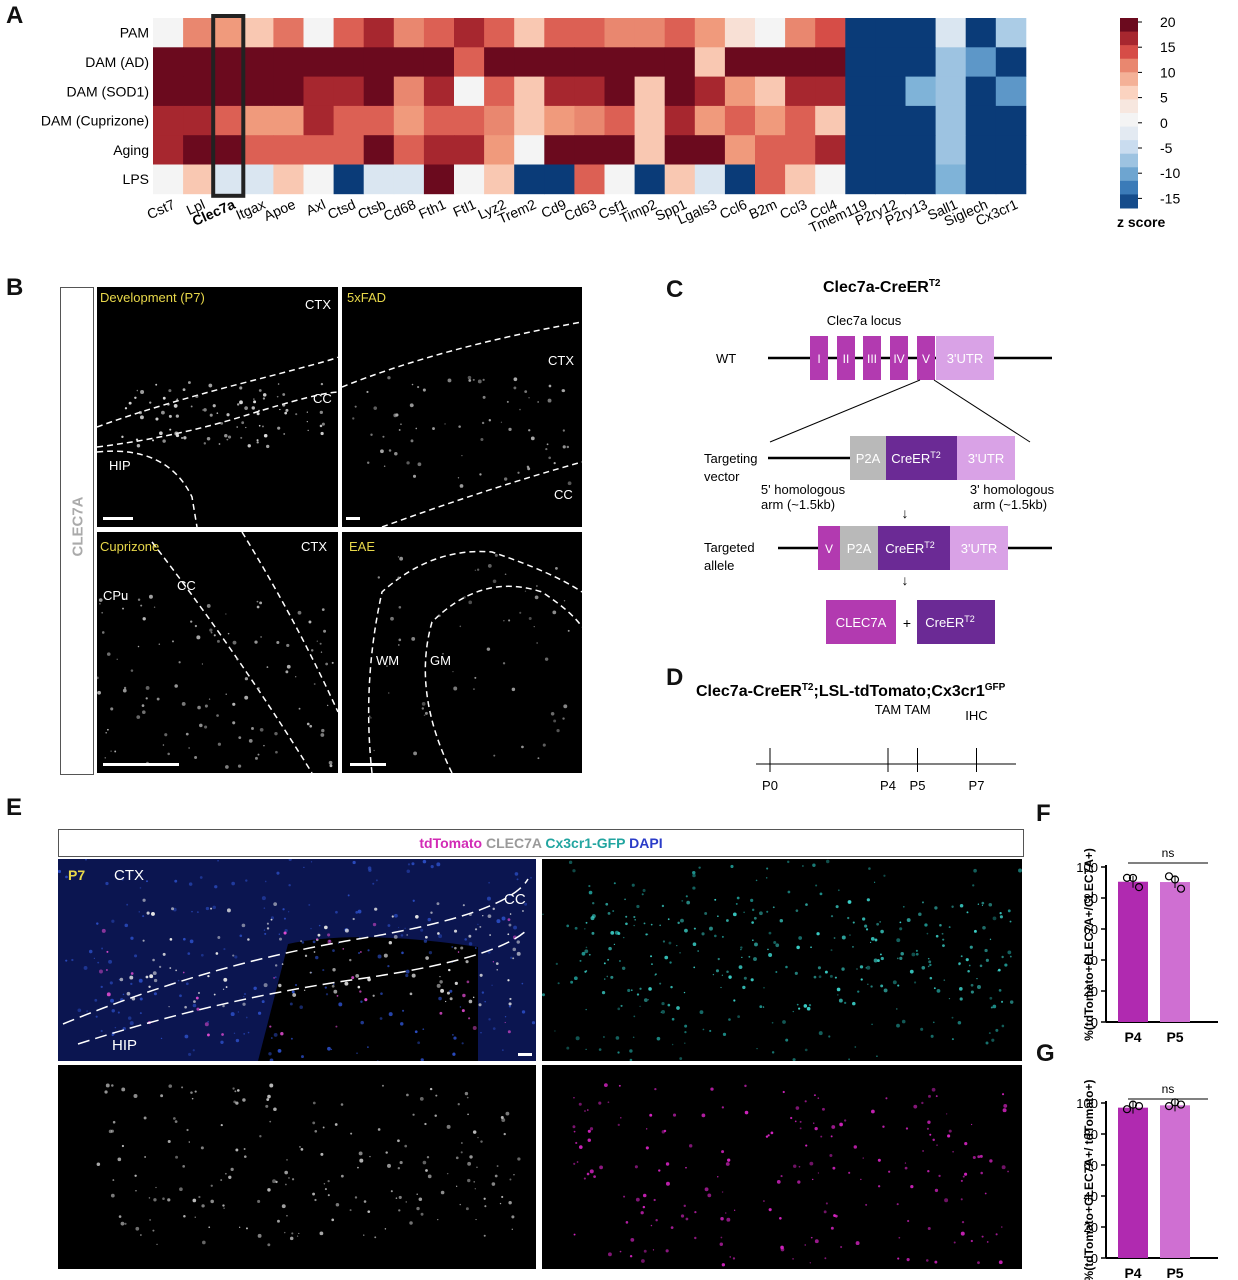 The width and height of the screenshot is (1238, 1280). Describe the element at coordinates (646, 843) in the screenshot. I see `legend-dapi: DAPI` at that location.